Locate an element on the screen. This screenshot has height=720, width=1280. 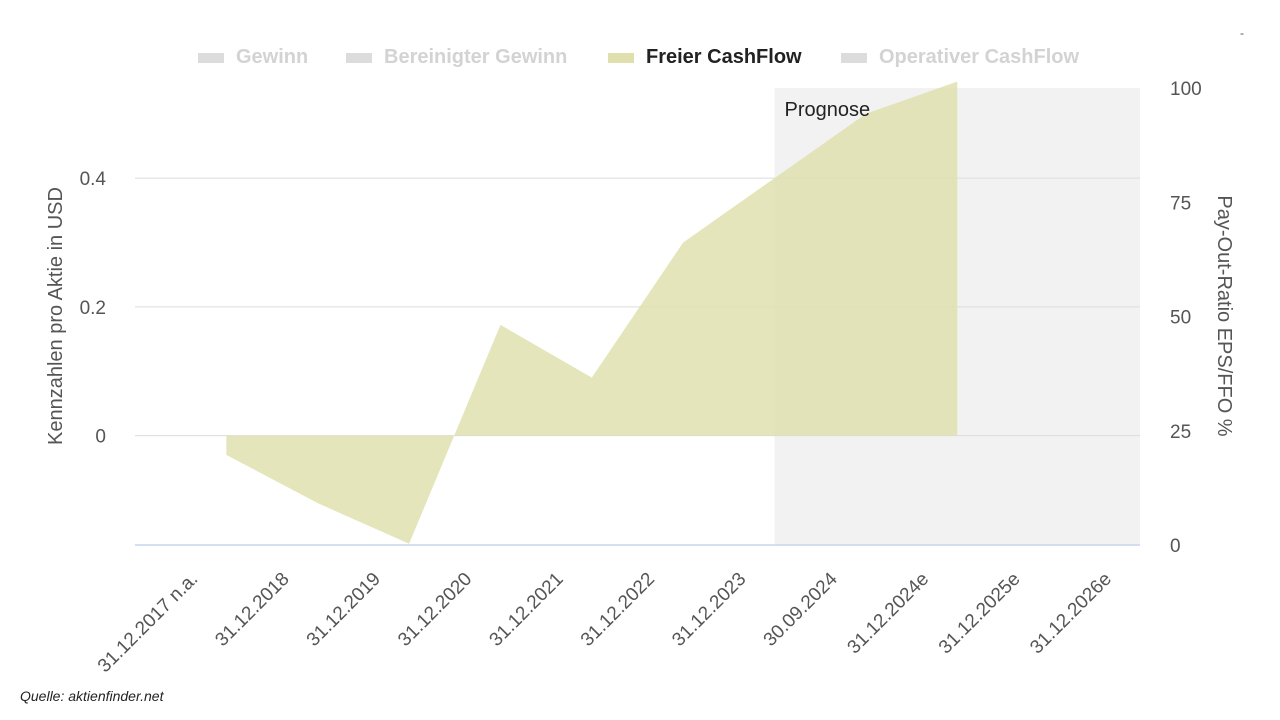
x-tick-label: 31.12.2026e is located at coordinates (1071, 614).